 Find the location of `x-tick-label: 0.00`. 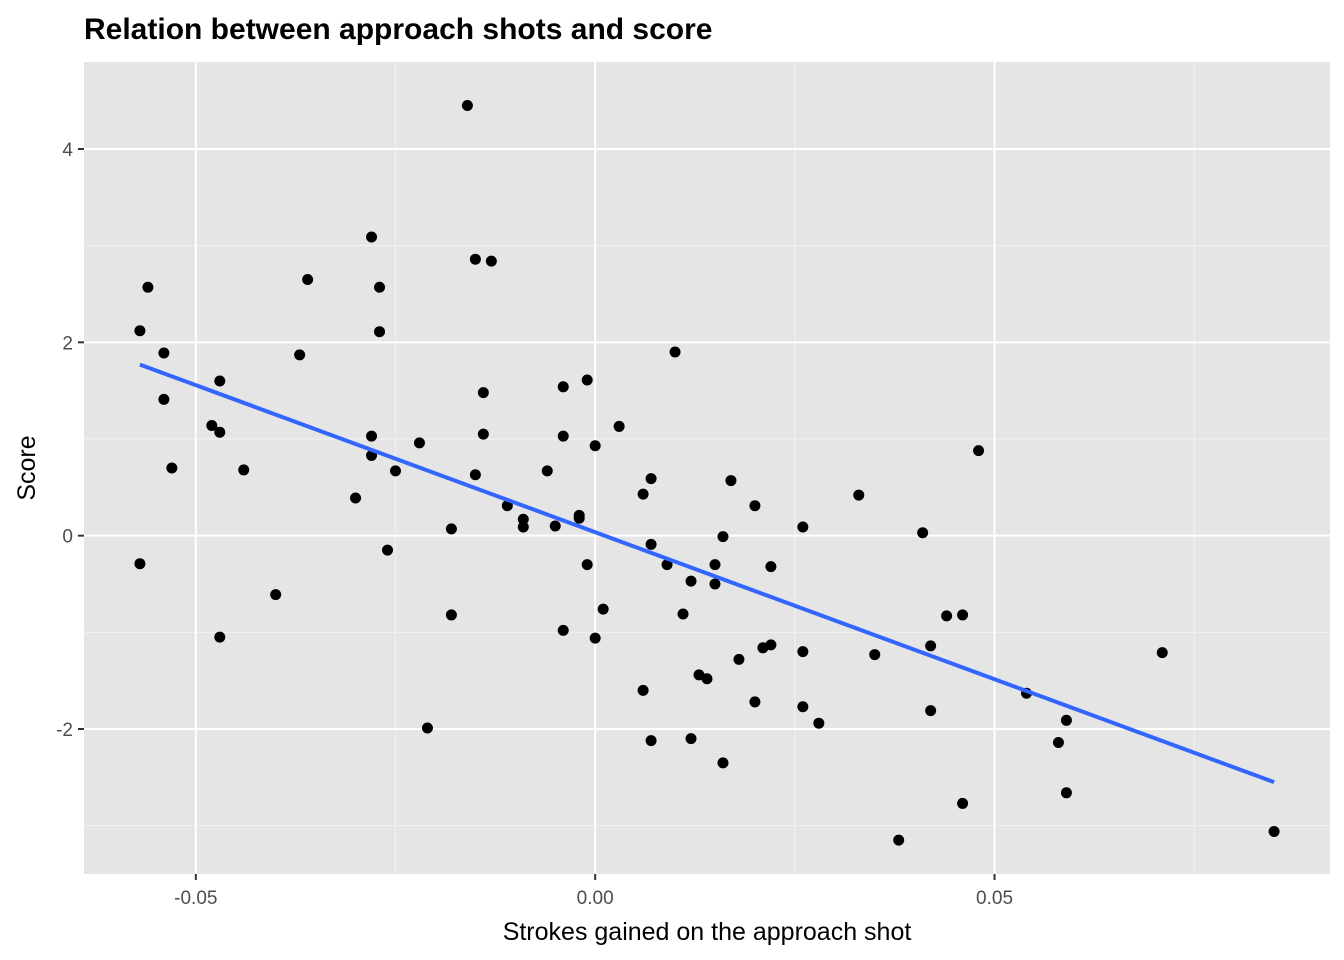

x-tick-label: 0.00 is located at coordinates (595, 898).